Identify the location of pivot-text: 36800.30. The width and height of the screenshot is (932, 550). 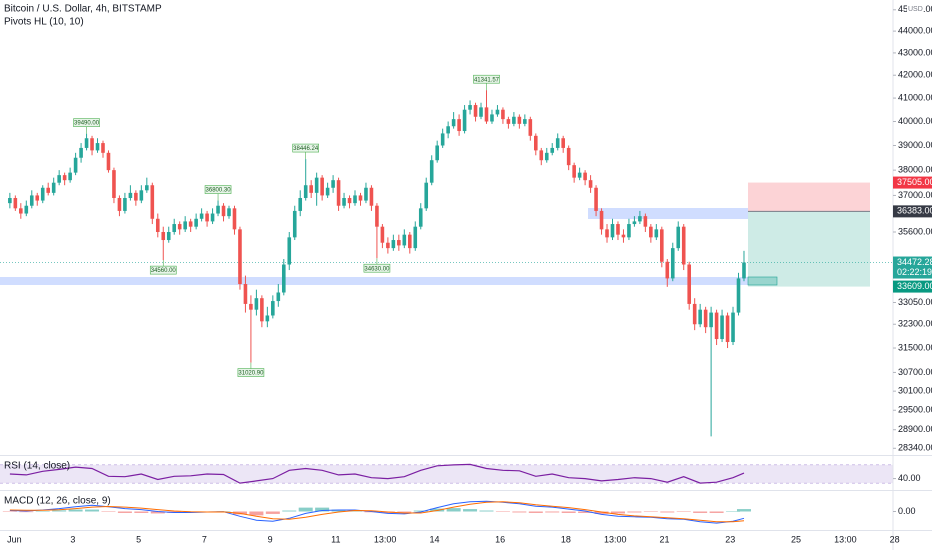
(219, 191).